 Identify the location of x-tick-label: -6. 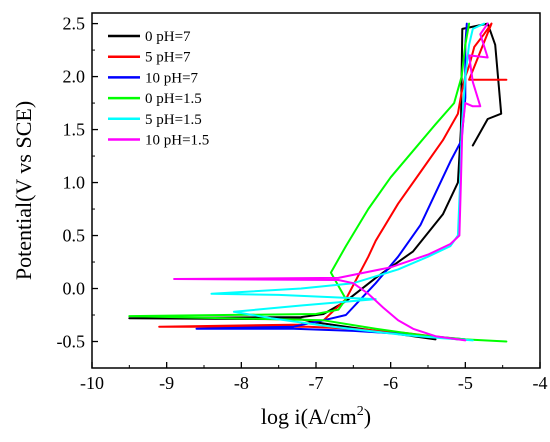
(390, 383).